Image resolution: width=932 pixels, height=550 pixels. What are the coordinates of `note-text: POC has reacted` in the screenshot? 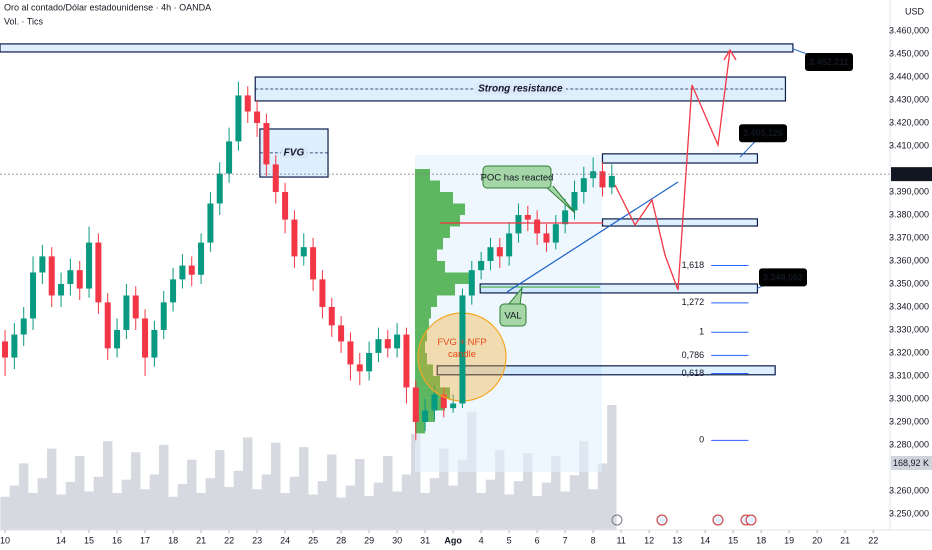 It's located at (517, 178).